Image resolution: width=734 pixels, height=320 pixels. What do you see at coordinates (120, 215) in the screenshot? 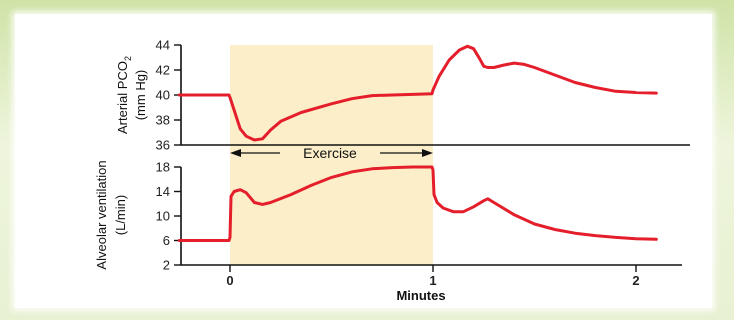
I see `ventilation-axis-unit: (L/min)` at bounding box center [120, 215].